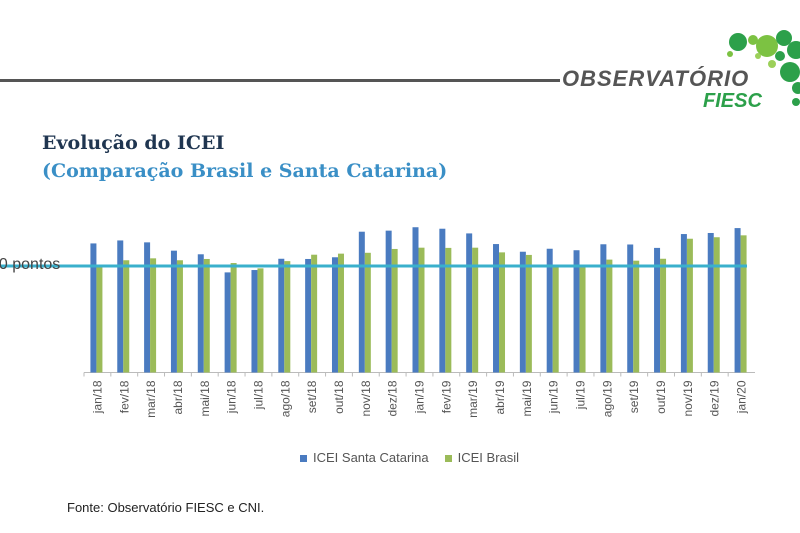  What do you see at coordinates (178, 397) in the screenshot?
I see `x-tick-label: abr/18` at bounding box center [178, 397].